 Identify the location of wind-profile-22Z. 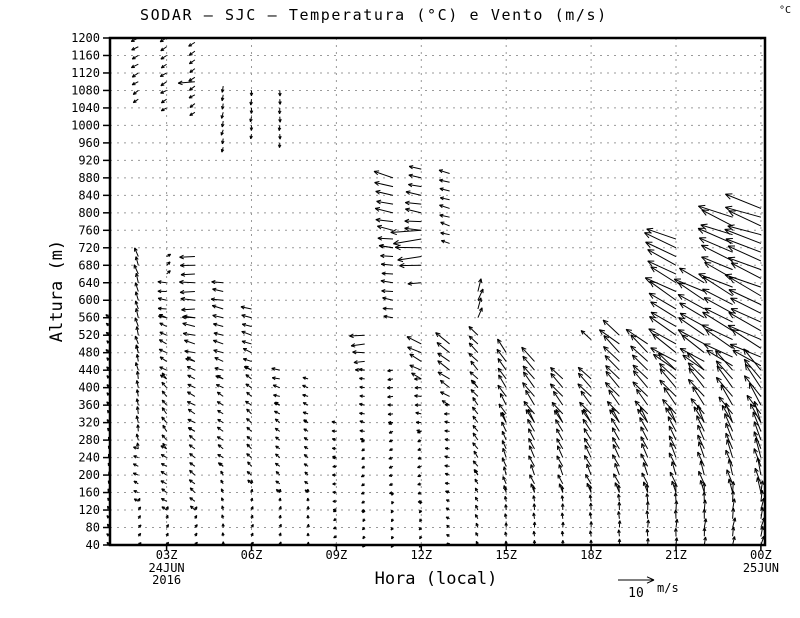
(690, 406).